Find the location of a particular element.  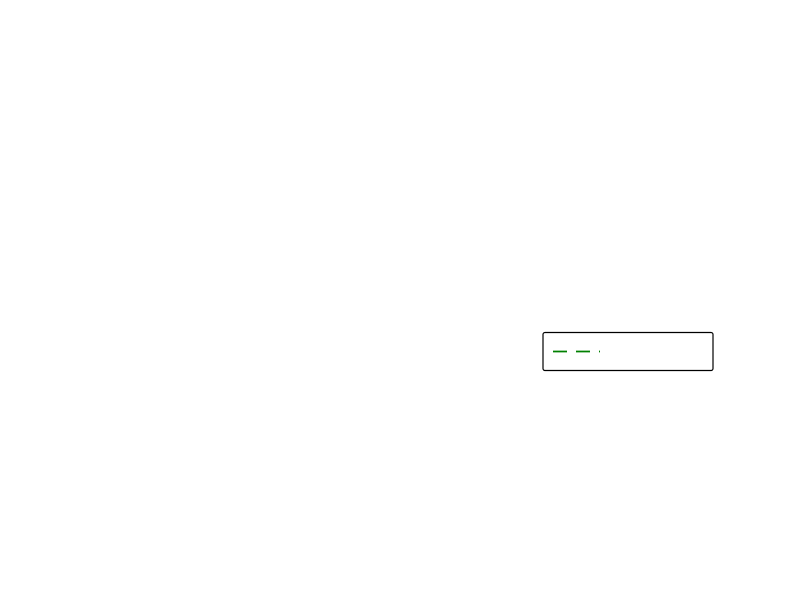

legend is located at coordinates (628, 351).